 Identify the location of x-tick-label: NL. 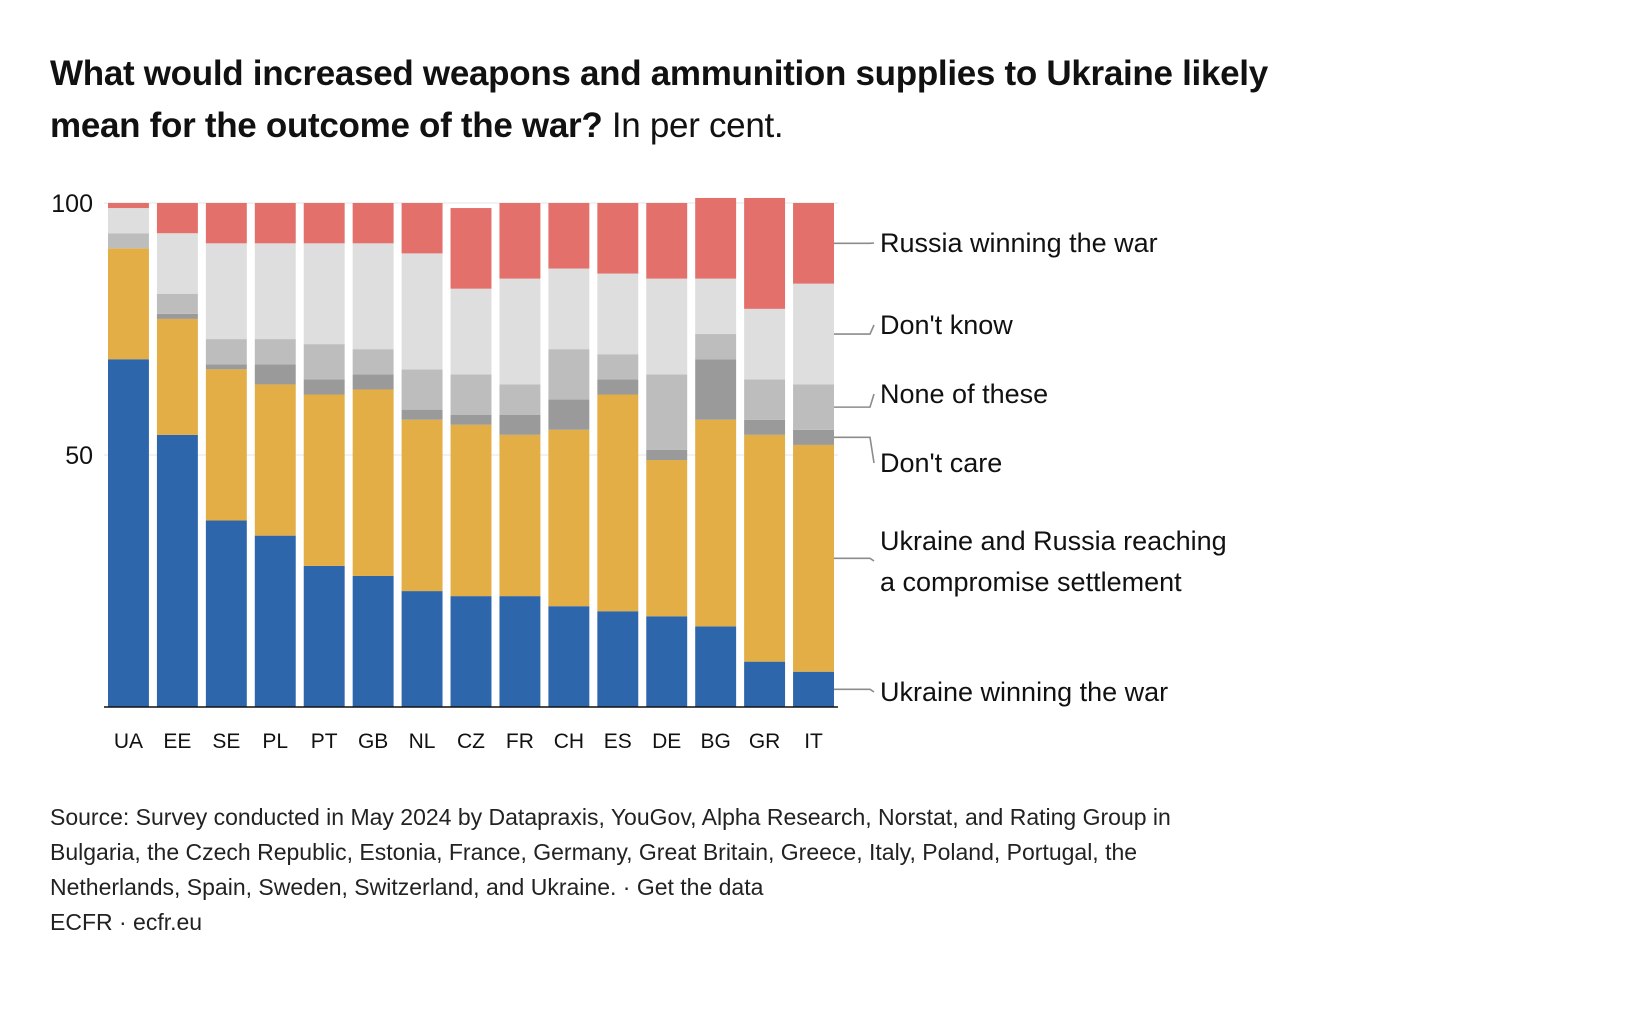
(422, 741).